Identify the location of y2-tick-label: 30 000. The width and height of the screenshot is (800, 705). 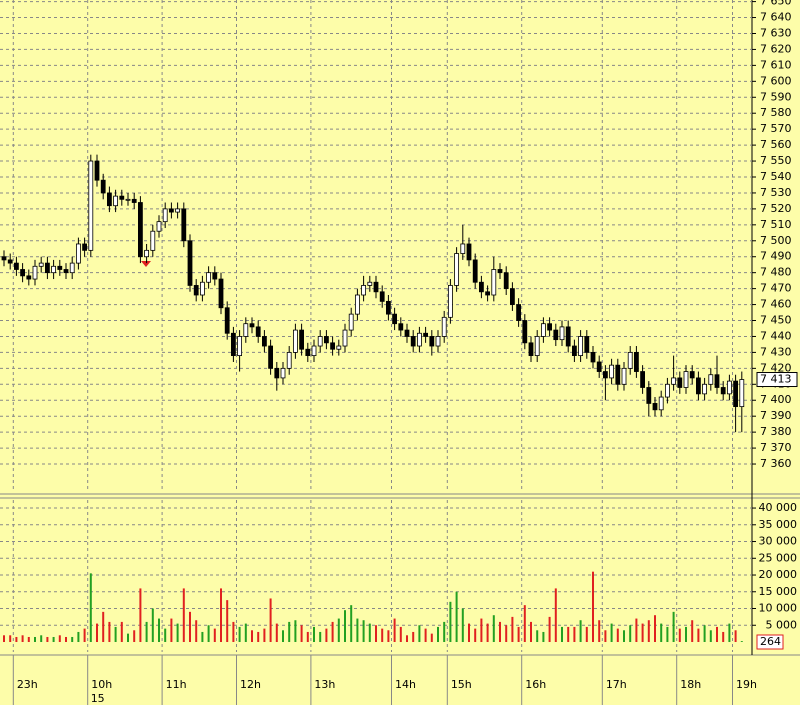
(778, 541).